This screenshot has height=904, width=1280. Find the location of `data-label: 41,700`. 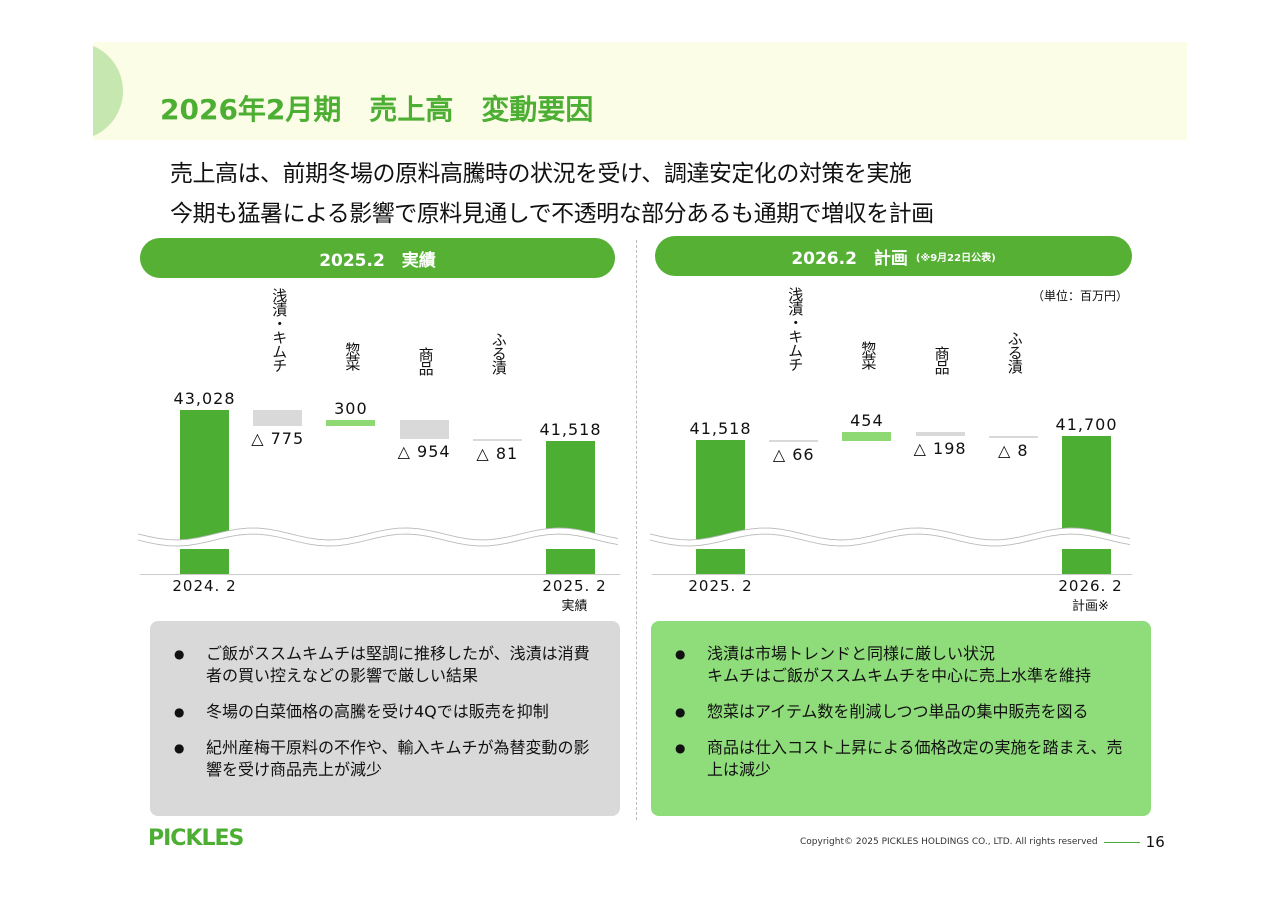

data-label: 41,700 is located at coordinates (1086, 425).